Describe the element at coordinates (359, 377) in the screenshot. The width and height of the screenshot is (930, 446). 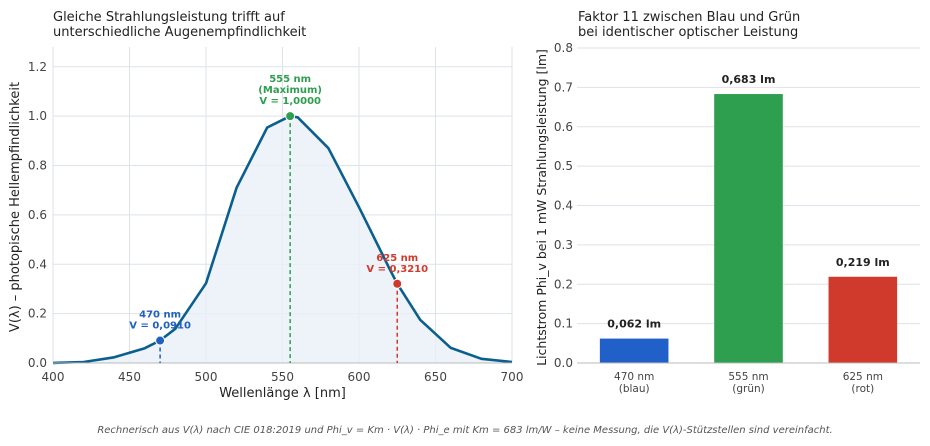
I see `x-tick-label: 600` at that location.